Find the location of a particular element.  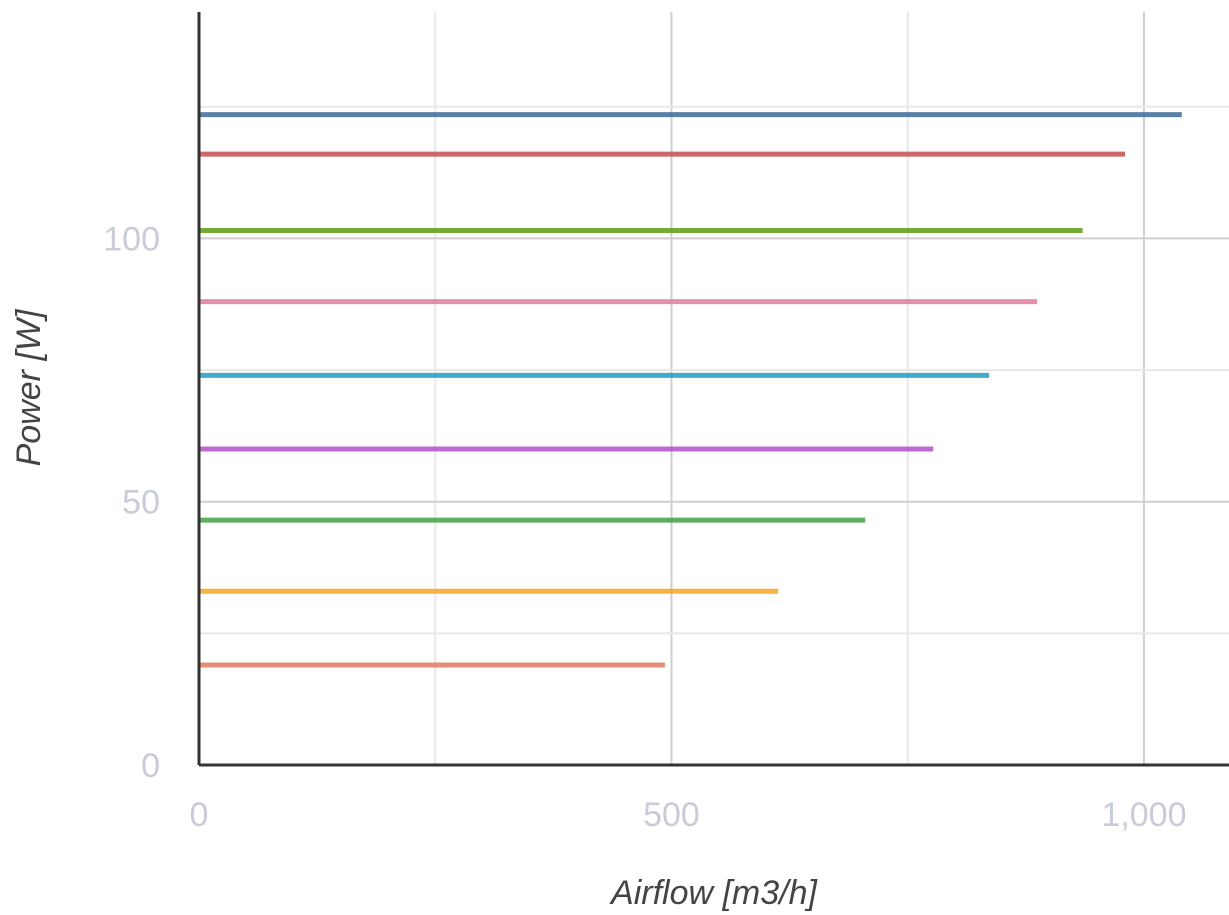

x-axis-title: Airflow [m3/h] is located at coordinates (713, 893).